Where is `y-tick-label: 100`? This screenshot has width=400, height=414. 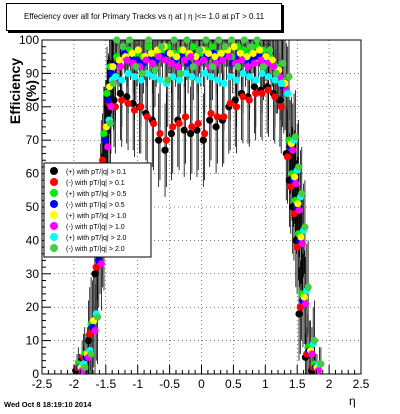 y-tick-label: 100 is located at coordinates (29, 40).